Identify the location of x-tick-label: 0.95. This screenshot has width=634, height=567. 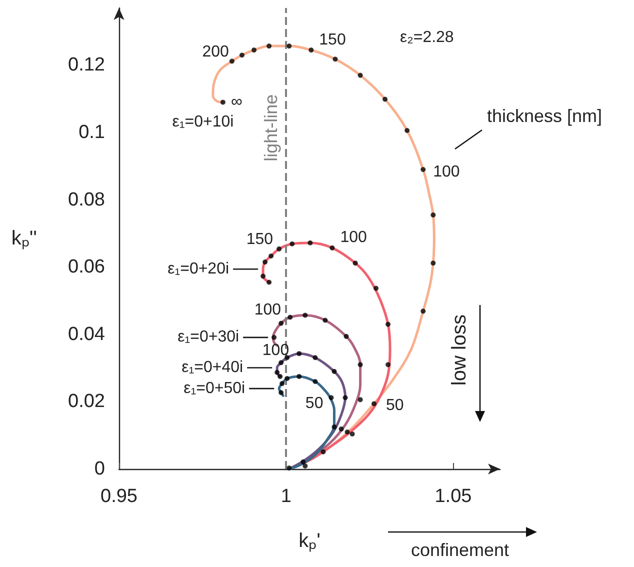
(119, 496).